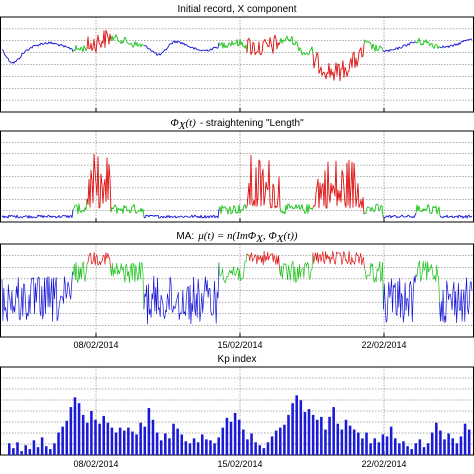 This screenshot has width=474, height=474. What do you see at coordinates (259, 239) in the screenshot?
I see `panel3-title-sub1: X` at bounding box center [259, 239].